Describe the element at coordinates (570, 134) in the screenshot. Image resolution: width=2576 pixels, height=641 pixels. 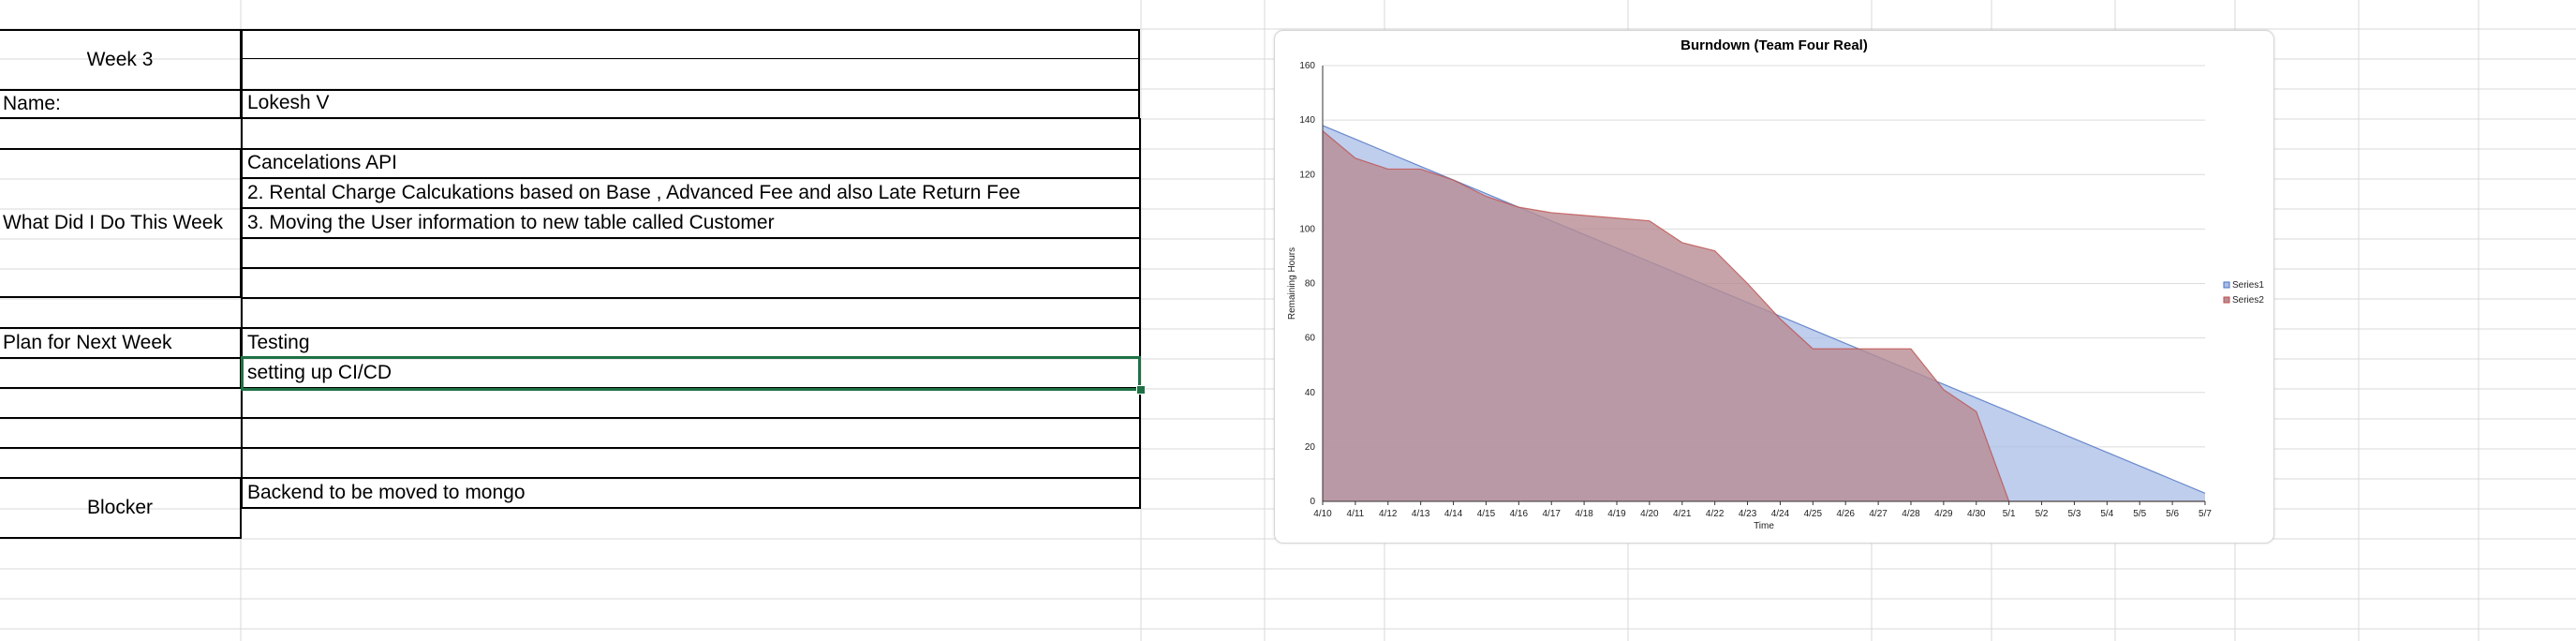
I see `blank-row-cell` at that location.